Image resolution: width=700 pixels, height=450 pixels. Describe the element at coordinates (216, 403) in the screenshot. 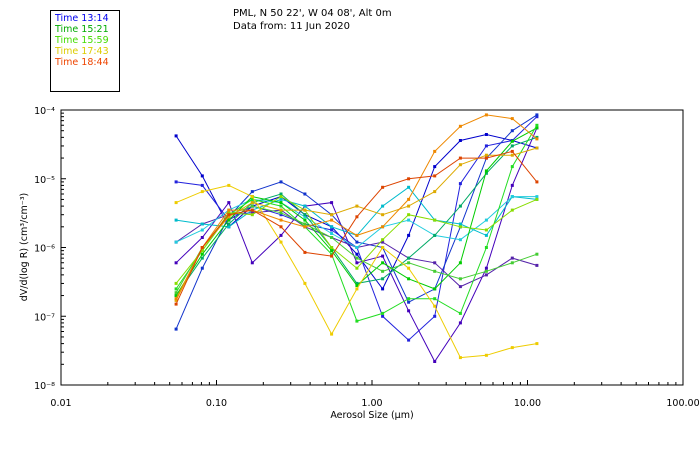

I see `x-tick-label: 0.10` at that location.